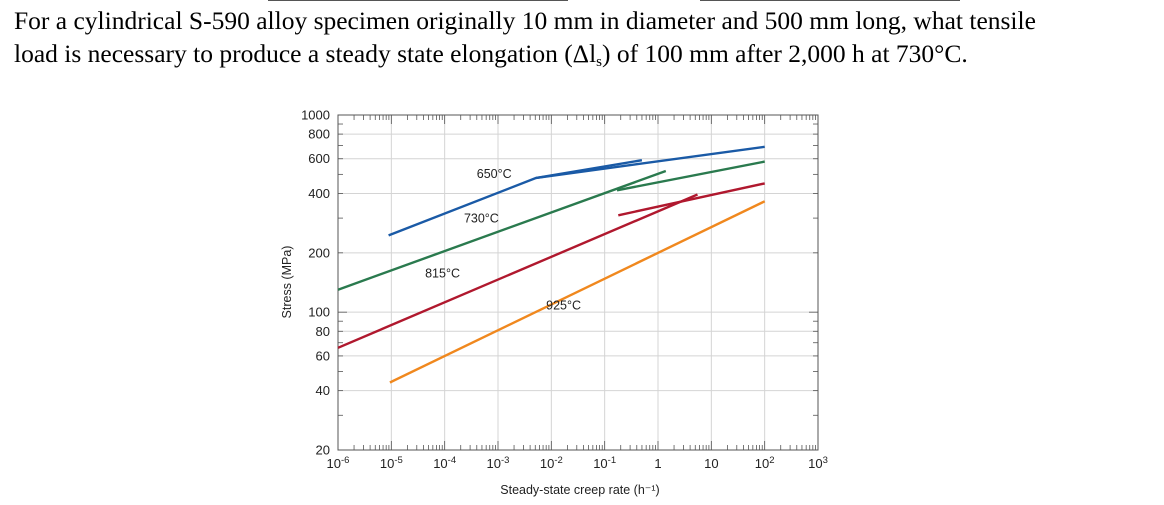  What do you see at coordinates (558, 460) in the screenshot?
I see `x-tick-label-exponent: -2` at bounding box center [558, 460].